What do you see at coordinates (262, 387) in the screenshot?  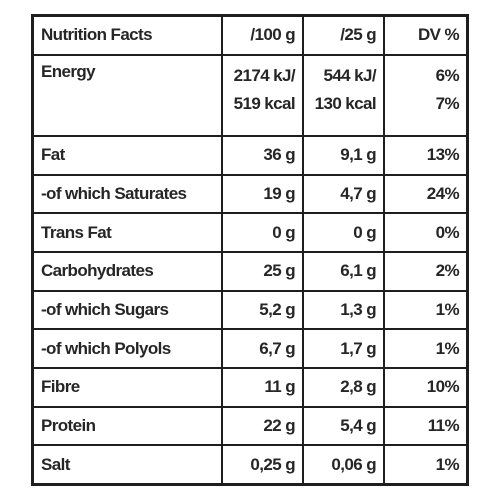 I see `row-per-100g: 11 g` at bounding box center [262, 387].